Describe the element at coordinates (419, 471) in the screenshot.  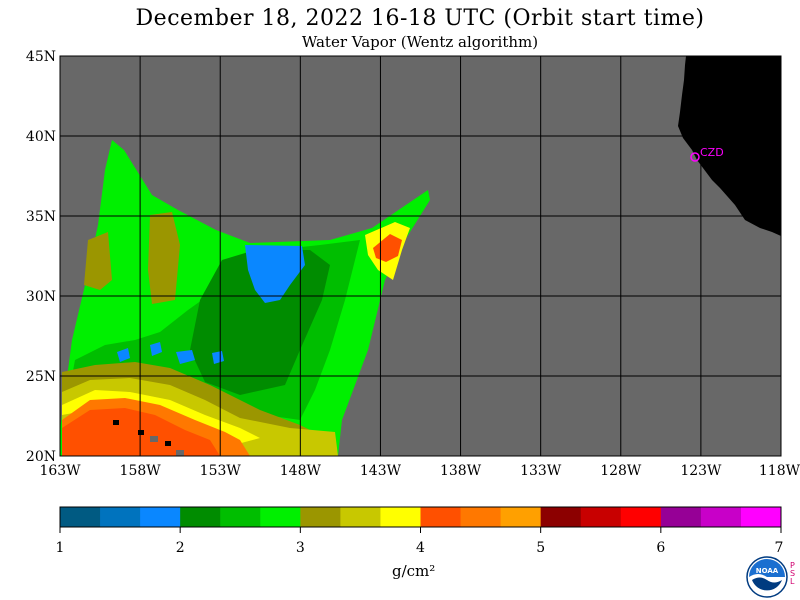
I see `longitude-labels: 163W 158W 153W 148W 143W 138W 133W 128W 123W 118W` at that location.